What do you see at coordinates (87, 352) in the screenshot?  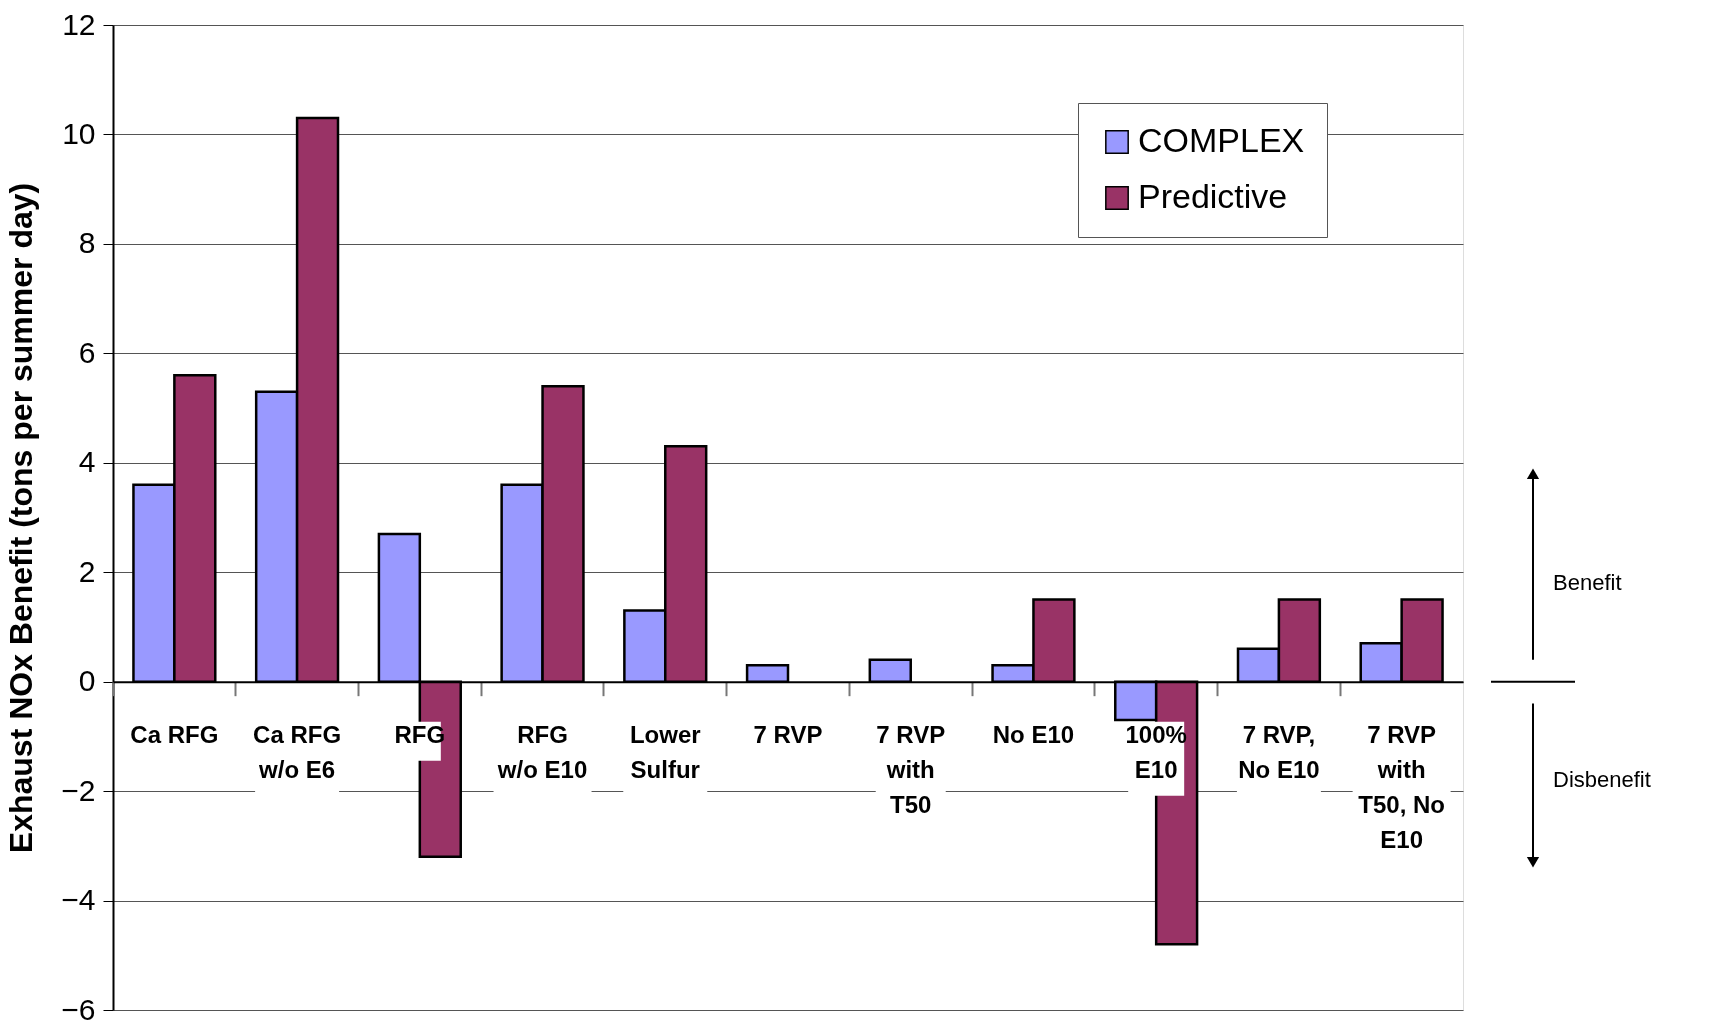 I see `y-tick-label: 6` at bounding box center [87, 352].